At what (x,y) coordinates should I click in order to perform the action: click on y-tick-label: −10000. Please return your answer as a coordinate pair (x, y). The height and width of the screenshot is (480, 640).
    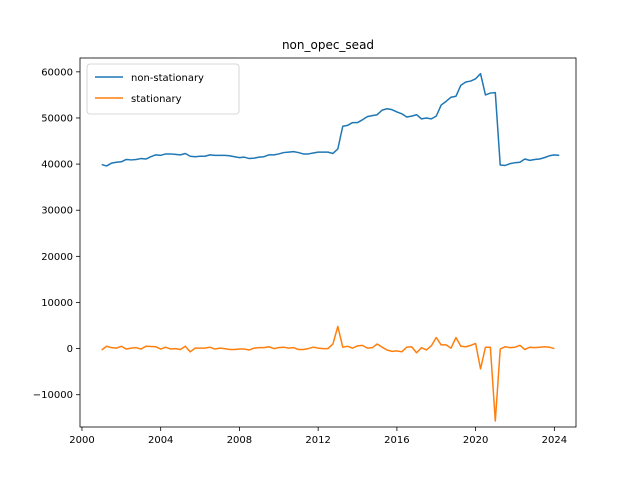
    Looking at the image, I should click on (53, 395).